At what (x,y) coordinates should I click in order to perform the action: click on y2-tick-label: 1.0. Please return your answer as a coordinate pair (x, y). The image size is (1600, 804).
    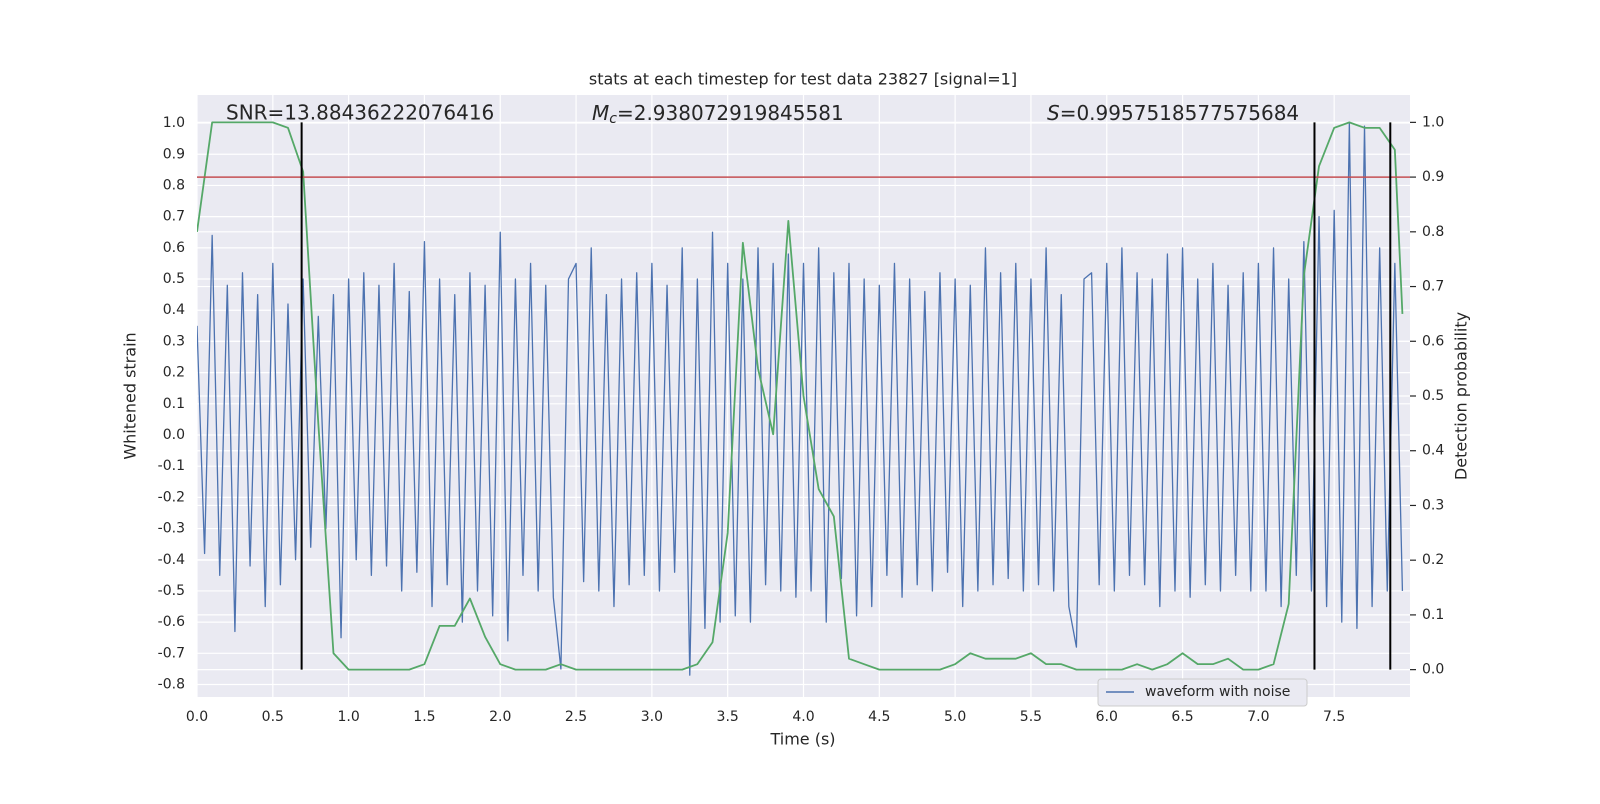
    Looking at the image, I should click on (1433, 122).